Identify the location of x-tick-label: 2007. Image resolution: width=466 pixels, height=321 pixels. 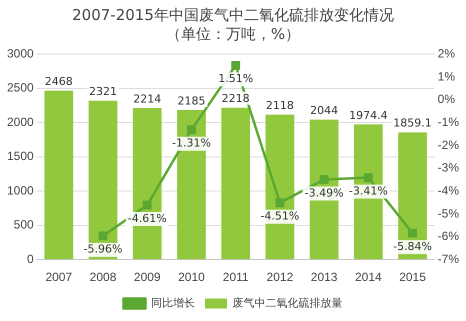
(58, 277).